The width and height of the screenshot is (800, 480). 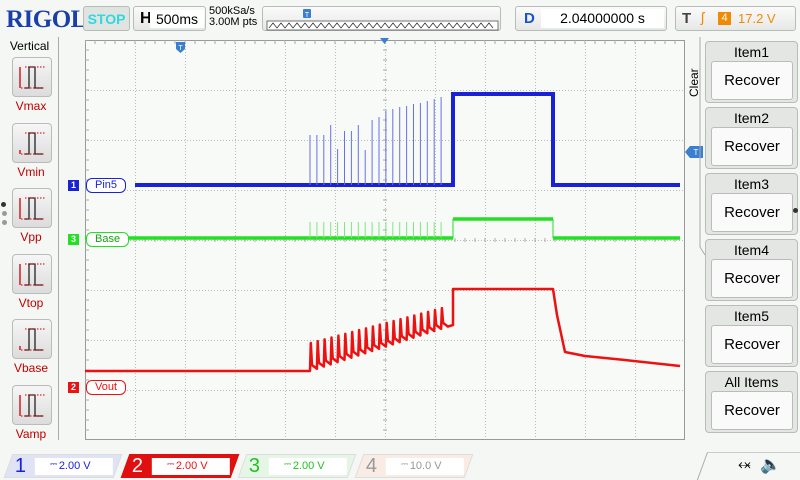 I want to click on measure-vpp-button, so click(x=32, y=208).